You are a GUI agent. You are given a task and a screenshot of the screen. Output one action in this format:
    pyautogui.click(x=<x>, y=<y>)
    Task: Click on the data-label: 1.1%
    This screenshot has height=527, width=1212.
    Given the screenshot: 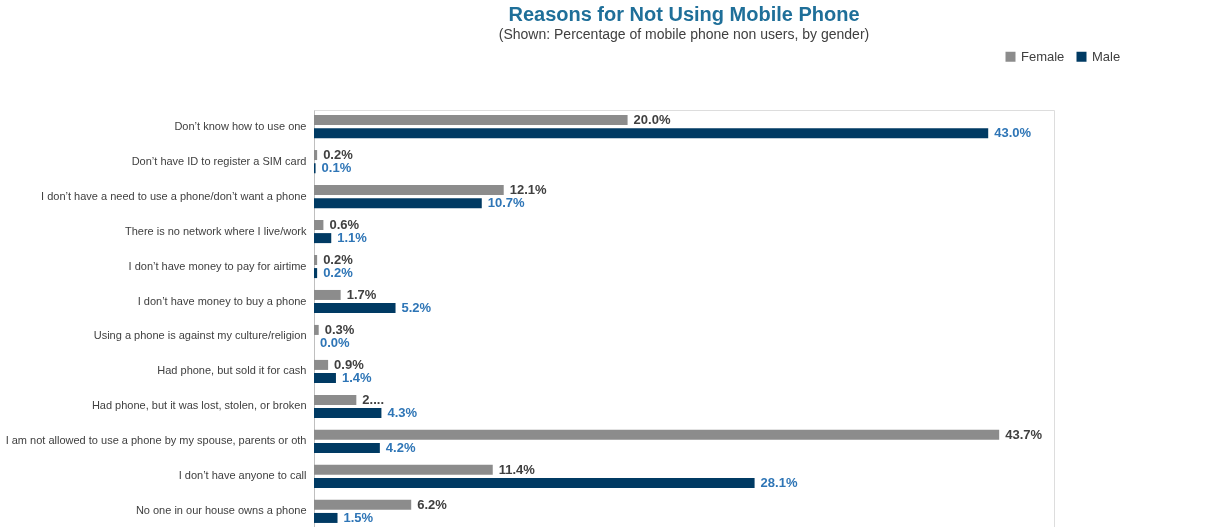 What is the action you would take?
    pyautogui.click(x=352, y=238)
    